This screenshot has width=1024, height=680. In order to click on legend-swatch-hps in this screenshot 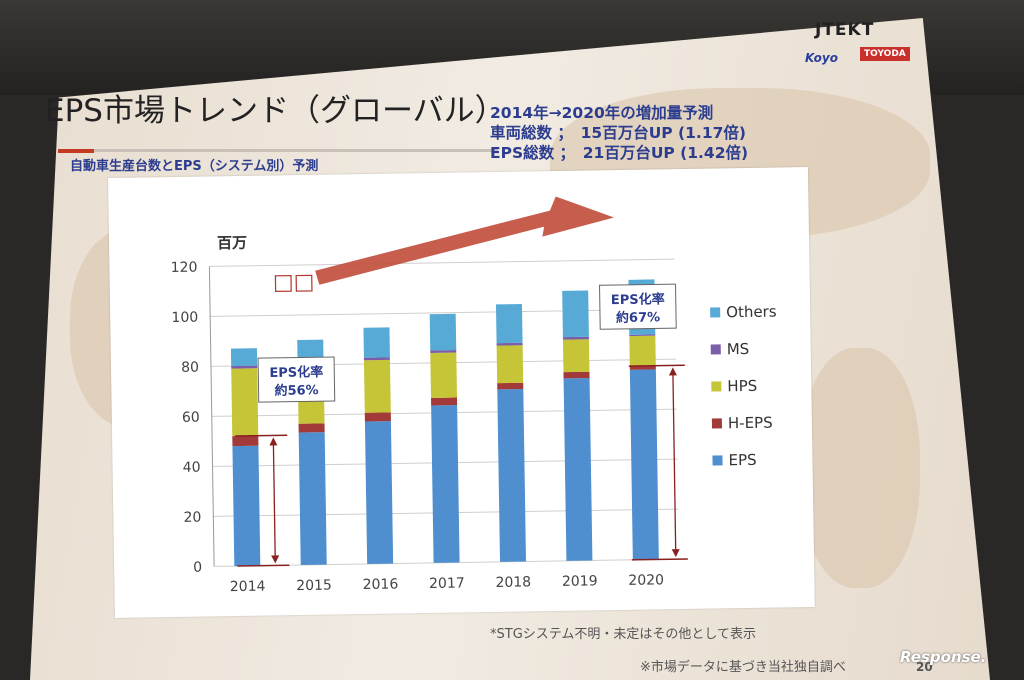, I will do `click(716, 386)`.